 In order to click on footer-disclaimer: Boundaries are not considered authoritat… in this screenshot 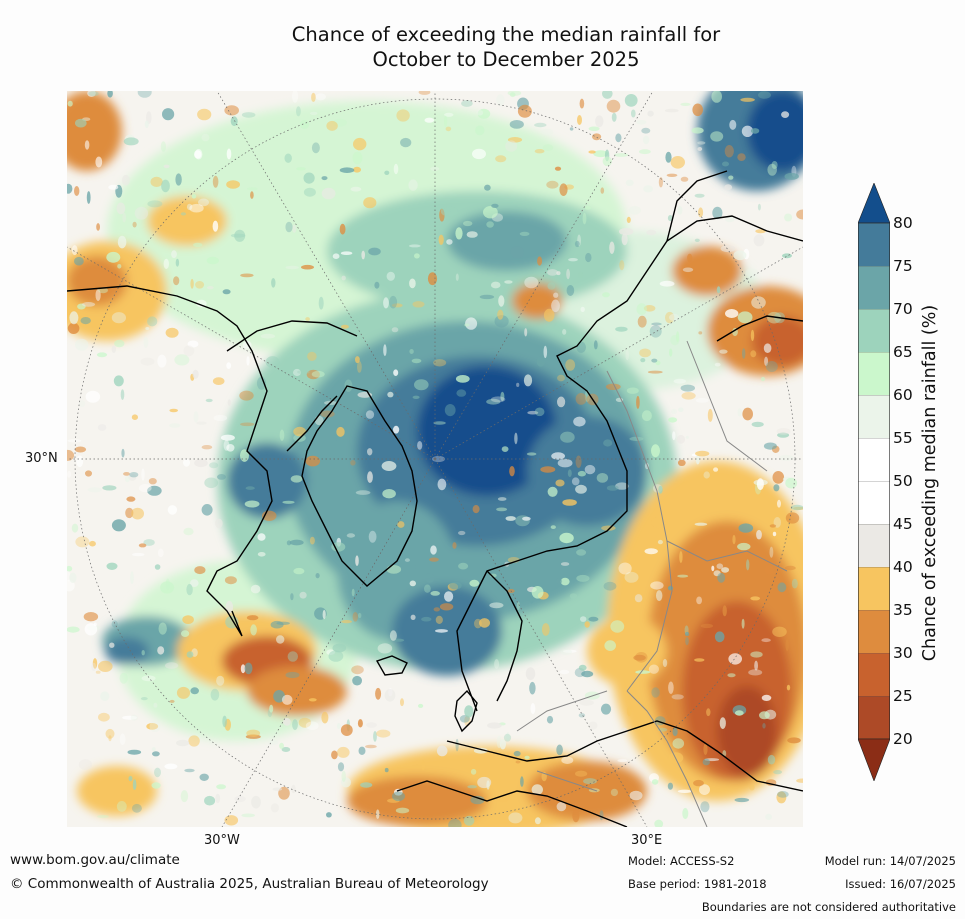, I will do `click(828, 907)`.